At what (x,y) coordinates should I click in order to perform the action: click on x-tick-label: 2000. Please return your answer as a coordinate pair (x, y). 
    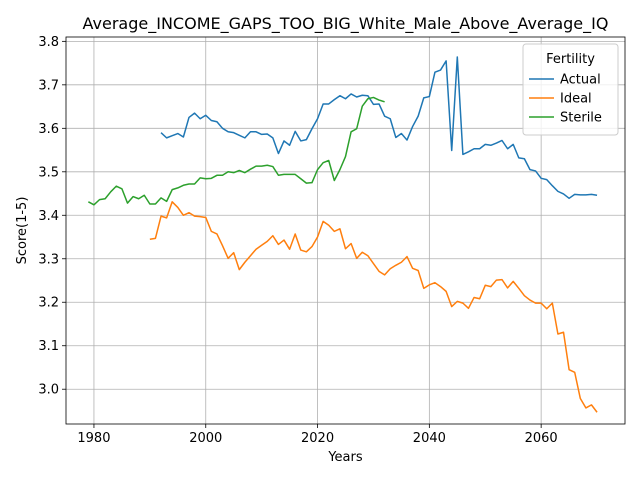
    Looking at the image, I should click on (205, 438).